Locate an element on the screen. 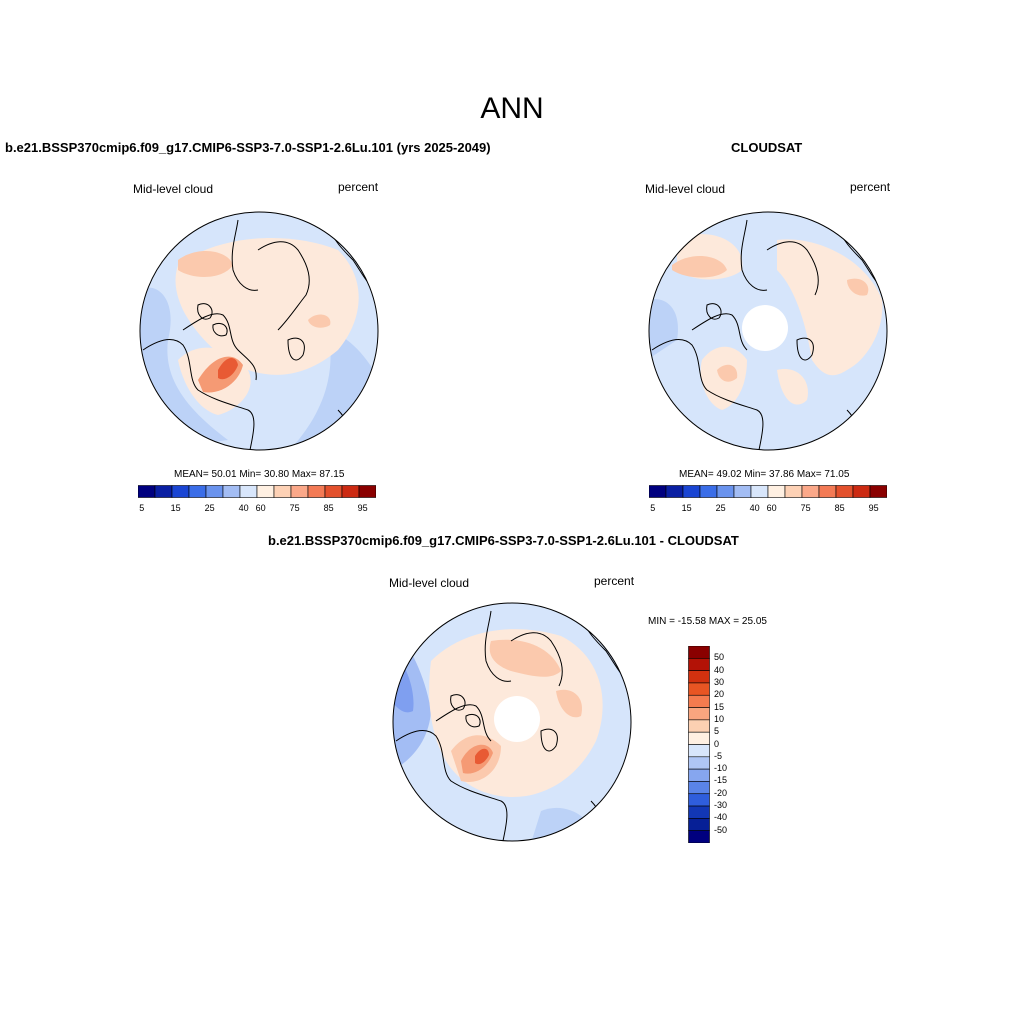  colorbar-tick-label: 25 is located at coordinates (209, 508).